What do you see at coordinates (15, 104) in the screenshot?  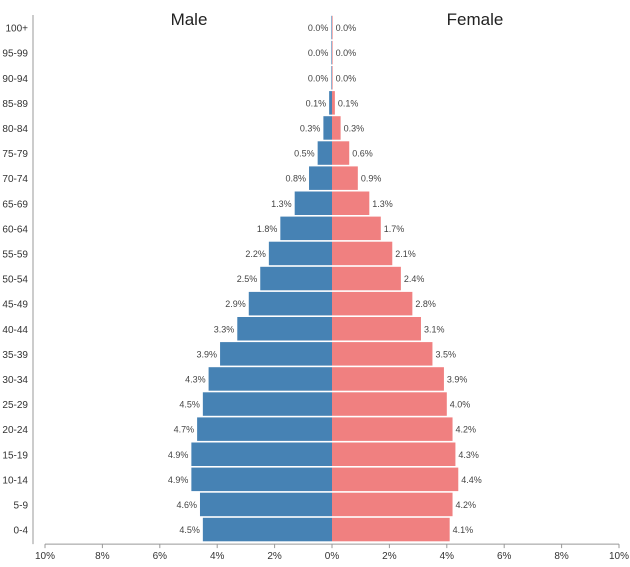 I see `age-category-label: 85-89` at bounding box center [15, 104].